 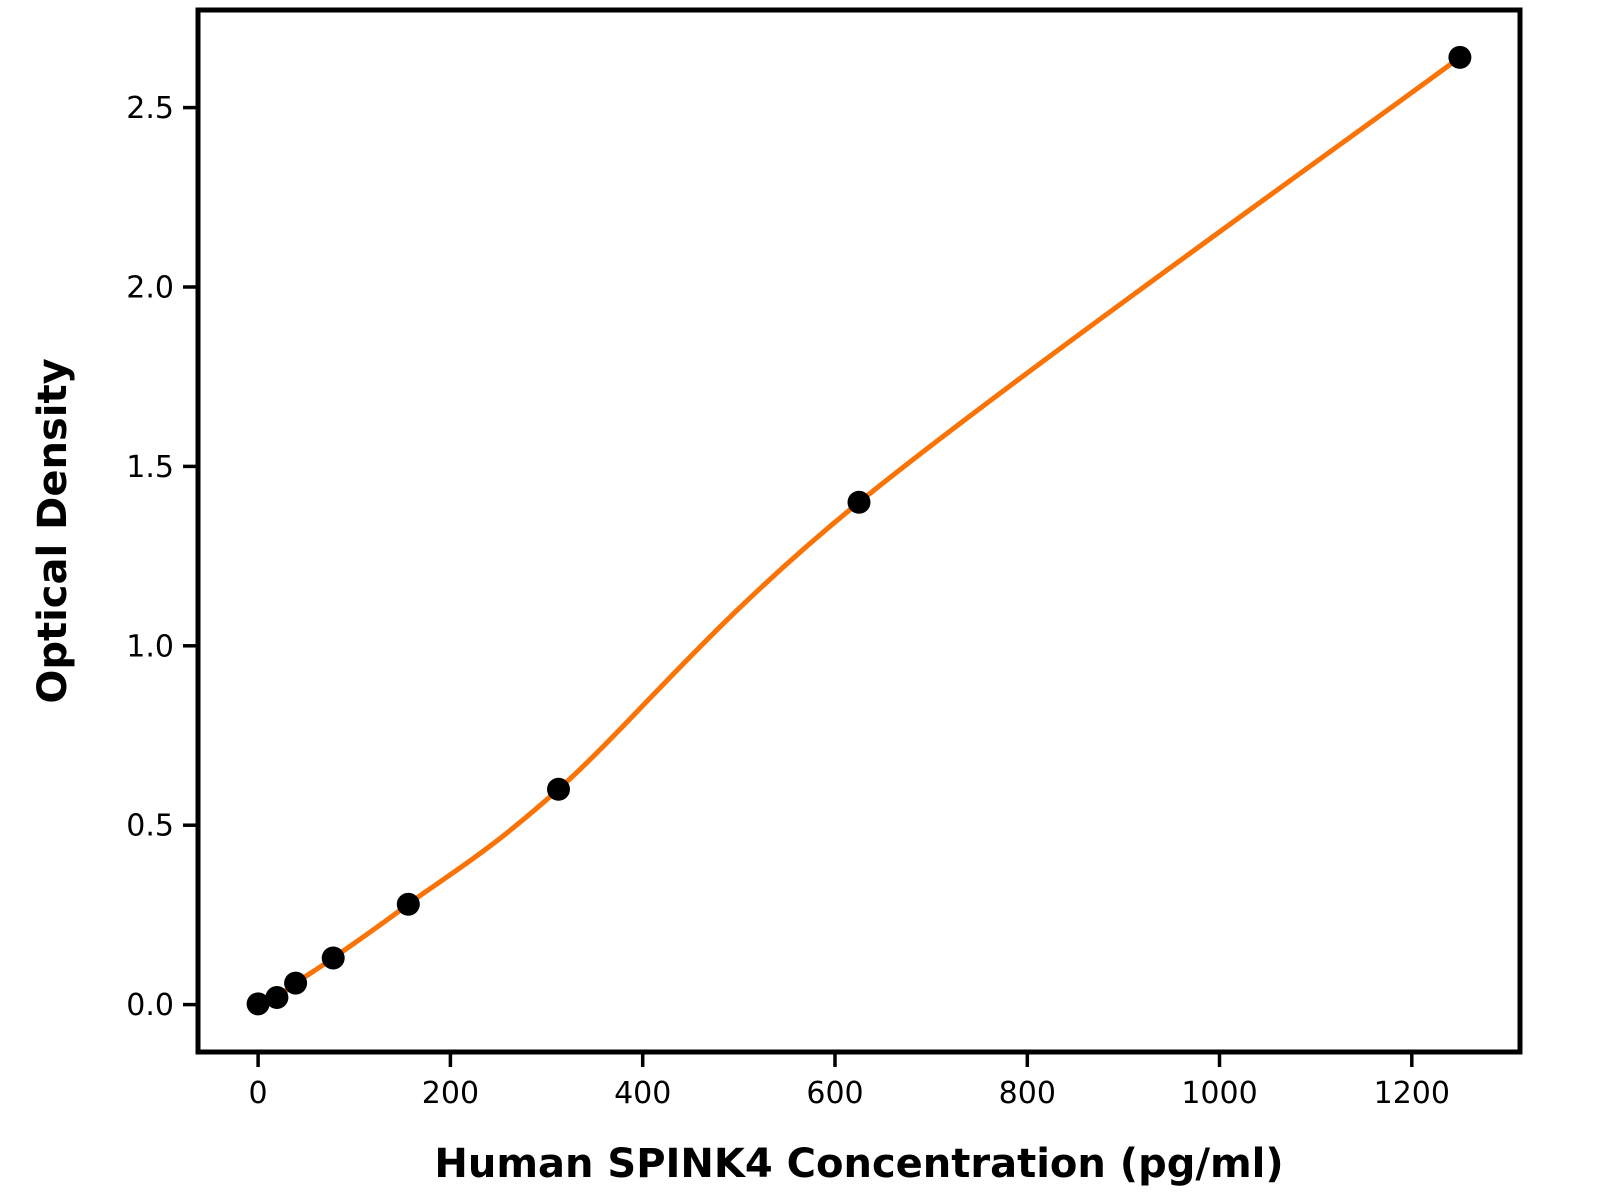 I want to click on x-tick-label: 600, so click(x=834, y=1093).